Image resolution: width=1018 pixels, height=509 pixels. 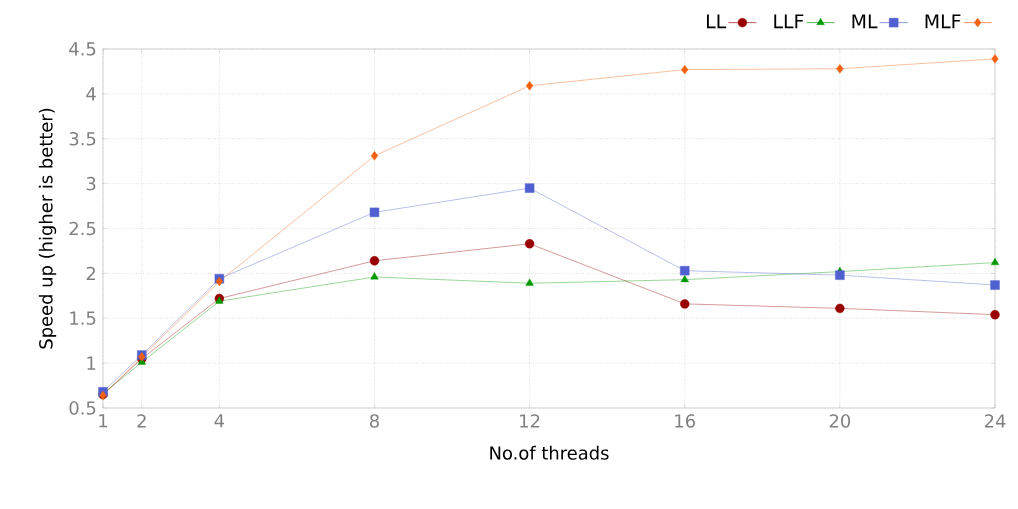 What do you see at coordinates (995, 421) in the screenshot?
I see `x-tick-label: 24` at bounding box center [995, 421].